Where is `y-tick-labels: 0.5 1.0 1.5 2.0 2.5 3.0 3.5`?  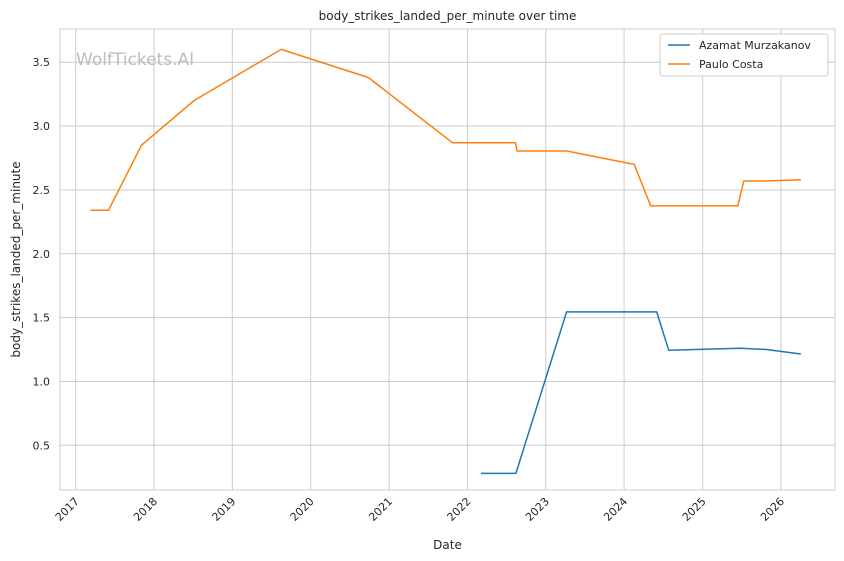
y-tick-labels: 0.5 1.0 1.5 2.0 2.5 3.0 3.5 is located at coordinates (42, 254).